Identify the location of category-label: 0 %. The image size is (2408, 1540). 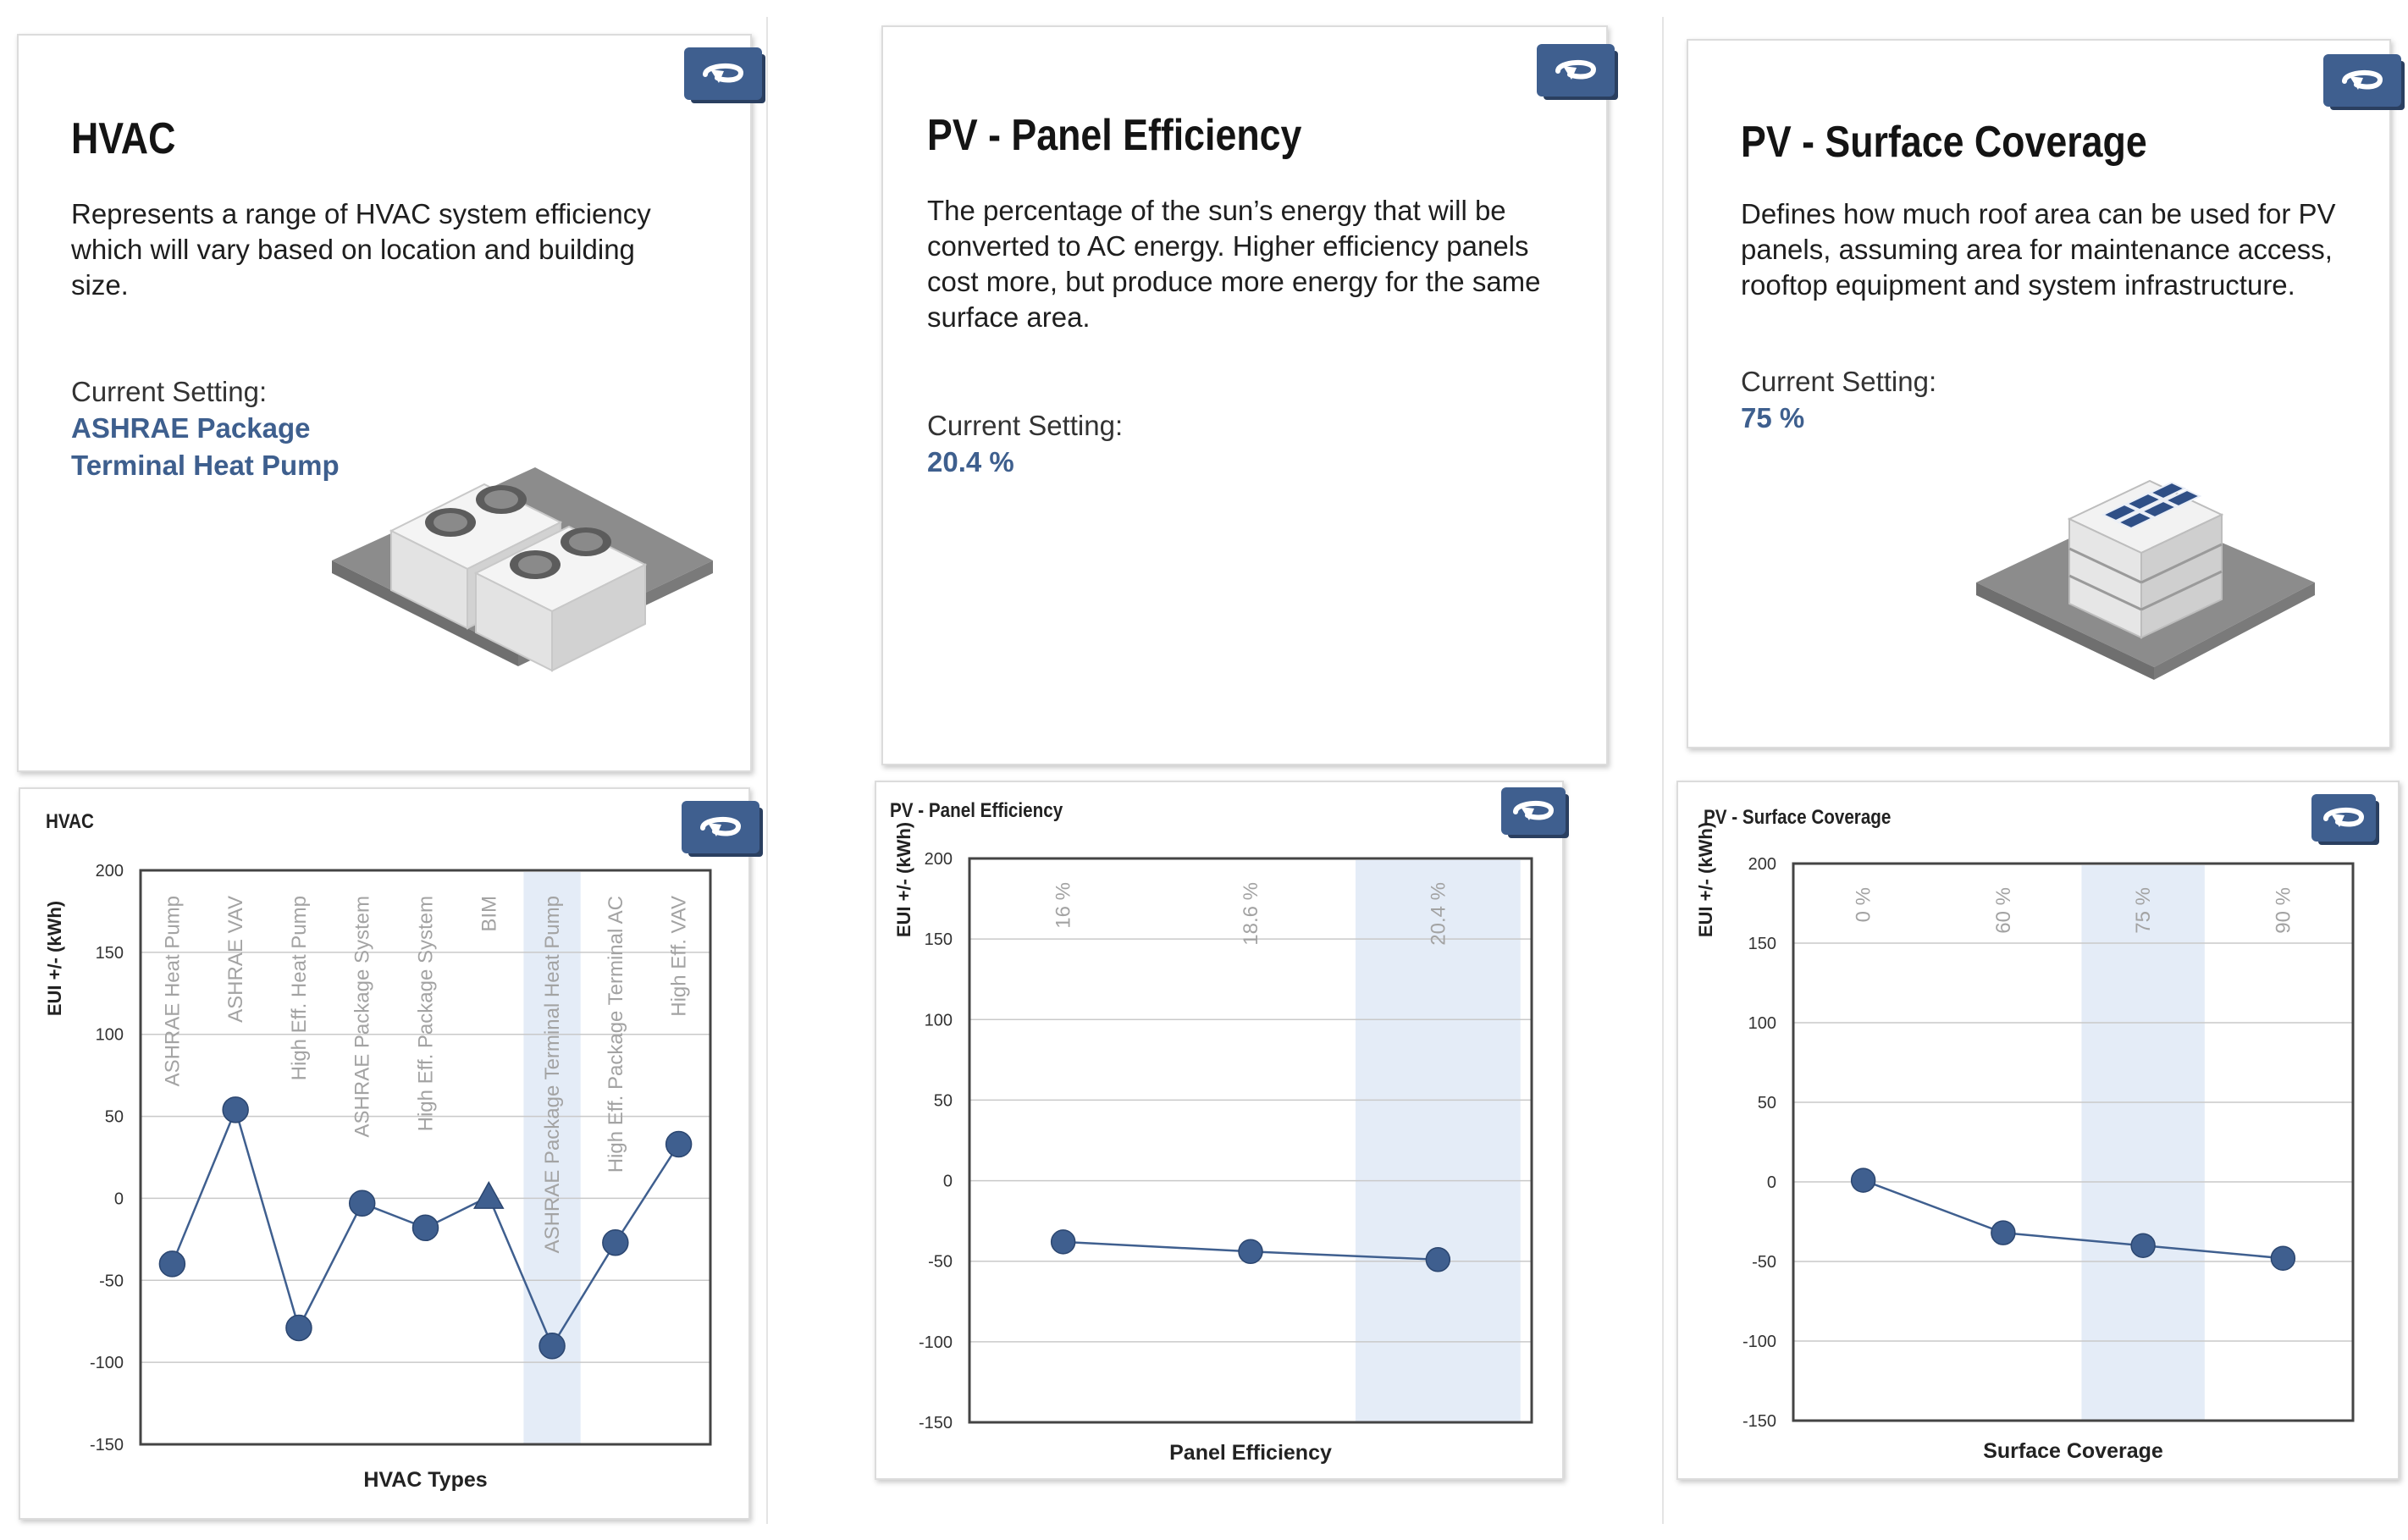
(1864, 904).